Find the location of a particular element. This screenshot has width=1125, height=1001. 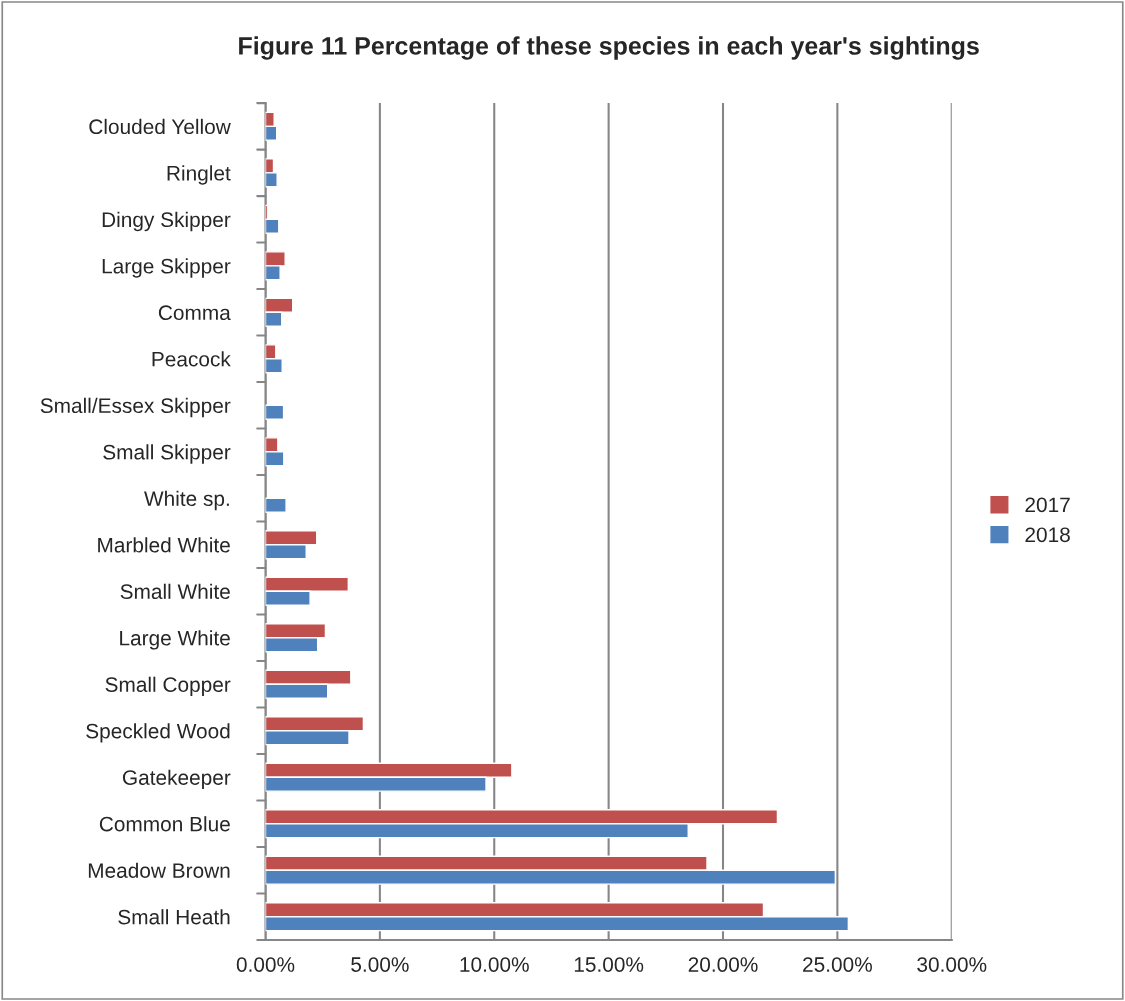

y-tick-label: Marbled White is located at coordinates (164, 545).